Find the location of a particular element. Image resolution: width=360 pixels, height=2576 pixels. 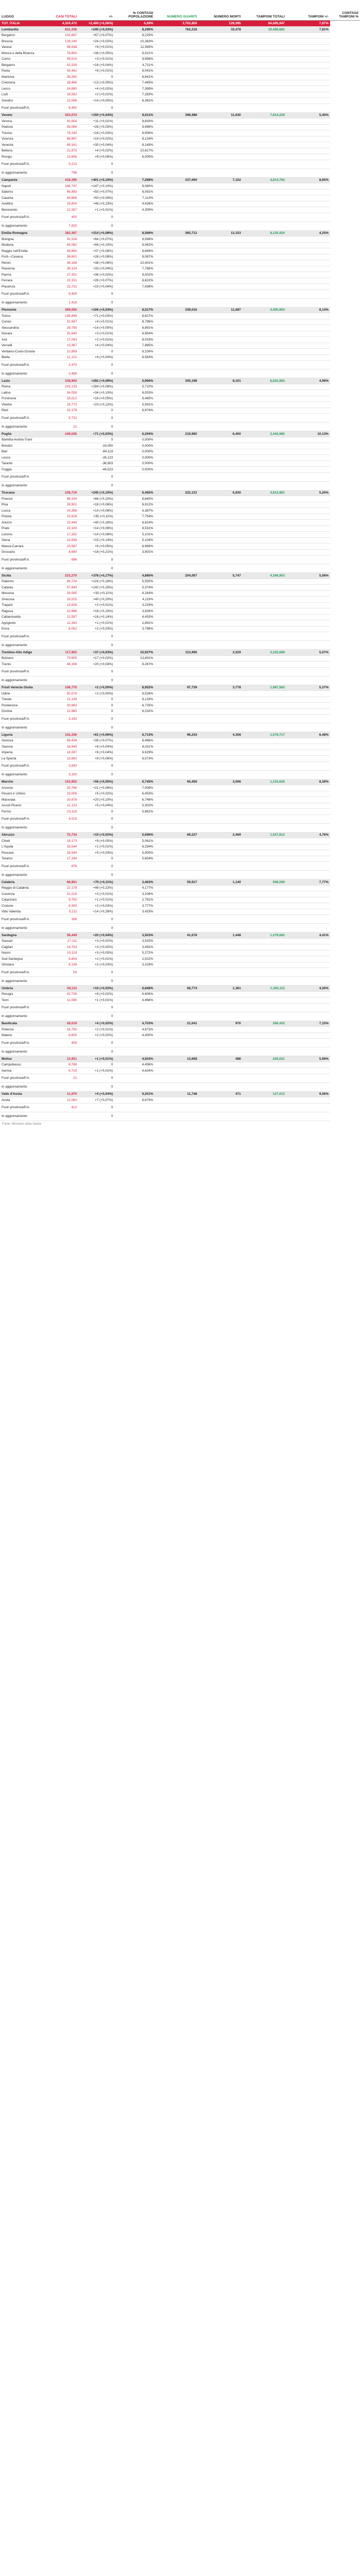

table-row: Fuori provincia/P.A. 413 0 is located at coordinates (180, 1107).